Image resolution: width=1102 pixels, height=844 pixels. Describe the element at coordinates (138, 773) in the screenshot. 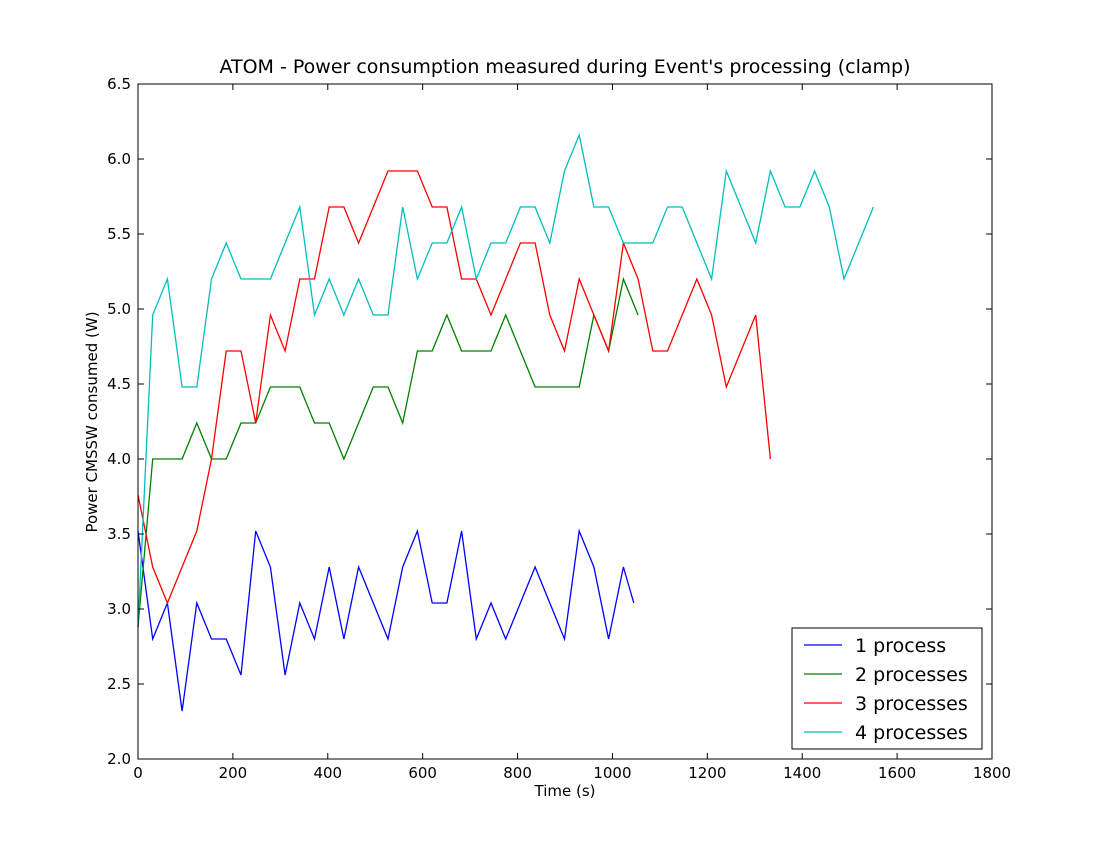

I see `x-tick-label: 0` at that location.